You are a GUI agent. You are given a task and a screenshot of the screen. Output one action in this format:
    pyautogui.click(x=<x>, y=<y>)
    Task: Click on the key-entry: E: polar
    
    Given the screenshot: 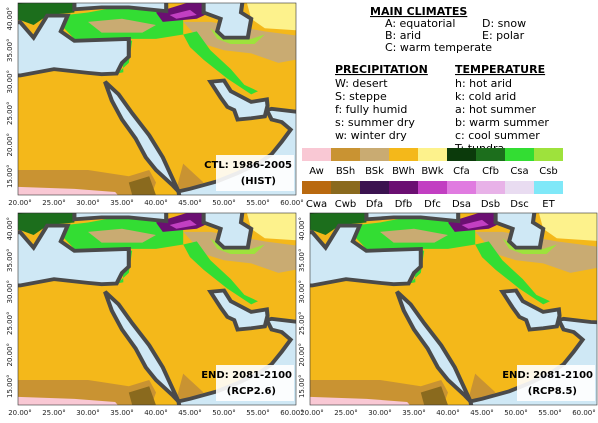 What is the action you would take?
    pyautogui.click(x=503, y=35)
    